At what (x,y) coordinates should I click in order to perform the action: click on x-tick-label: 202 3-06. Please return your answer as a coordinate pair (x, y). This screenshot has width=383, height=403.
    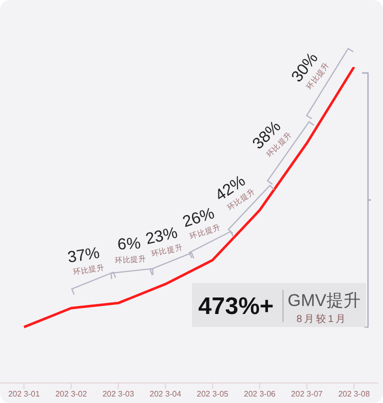
    Looking at the image, I should click on (260, 394).